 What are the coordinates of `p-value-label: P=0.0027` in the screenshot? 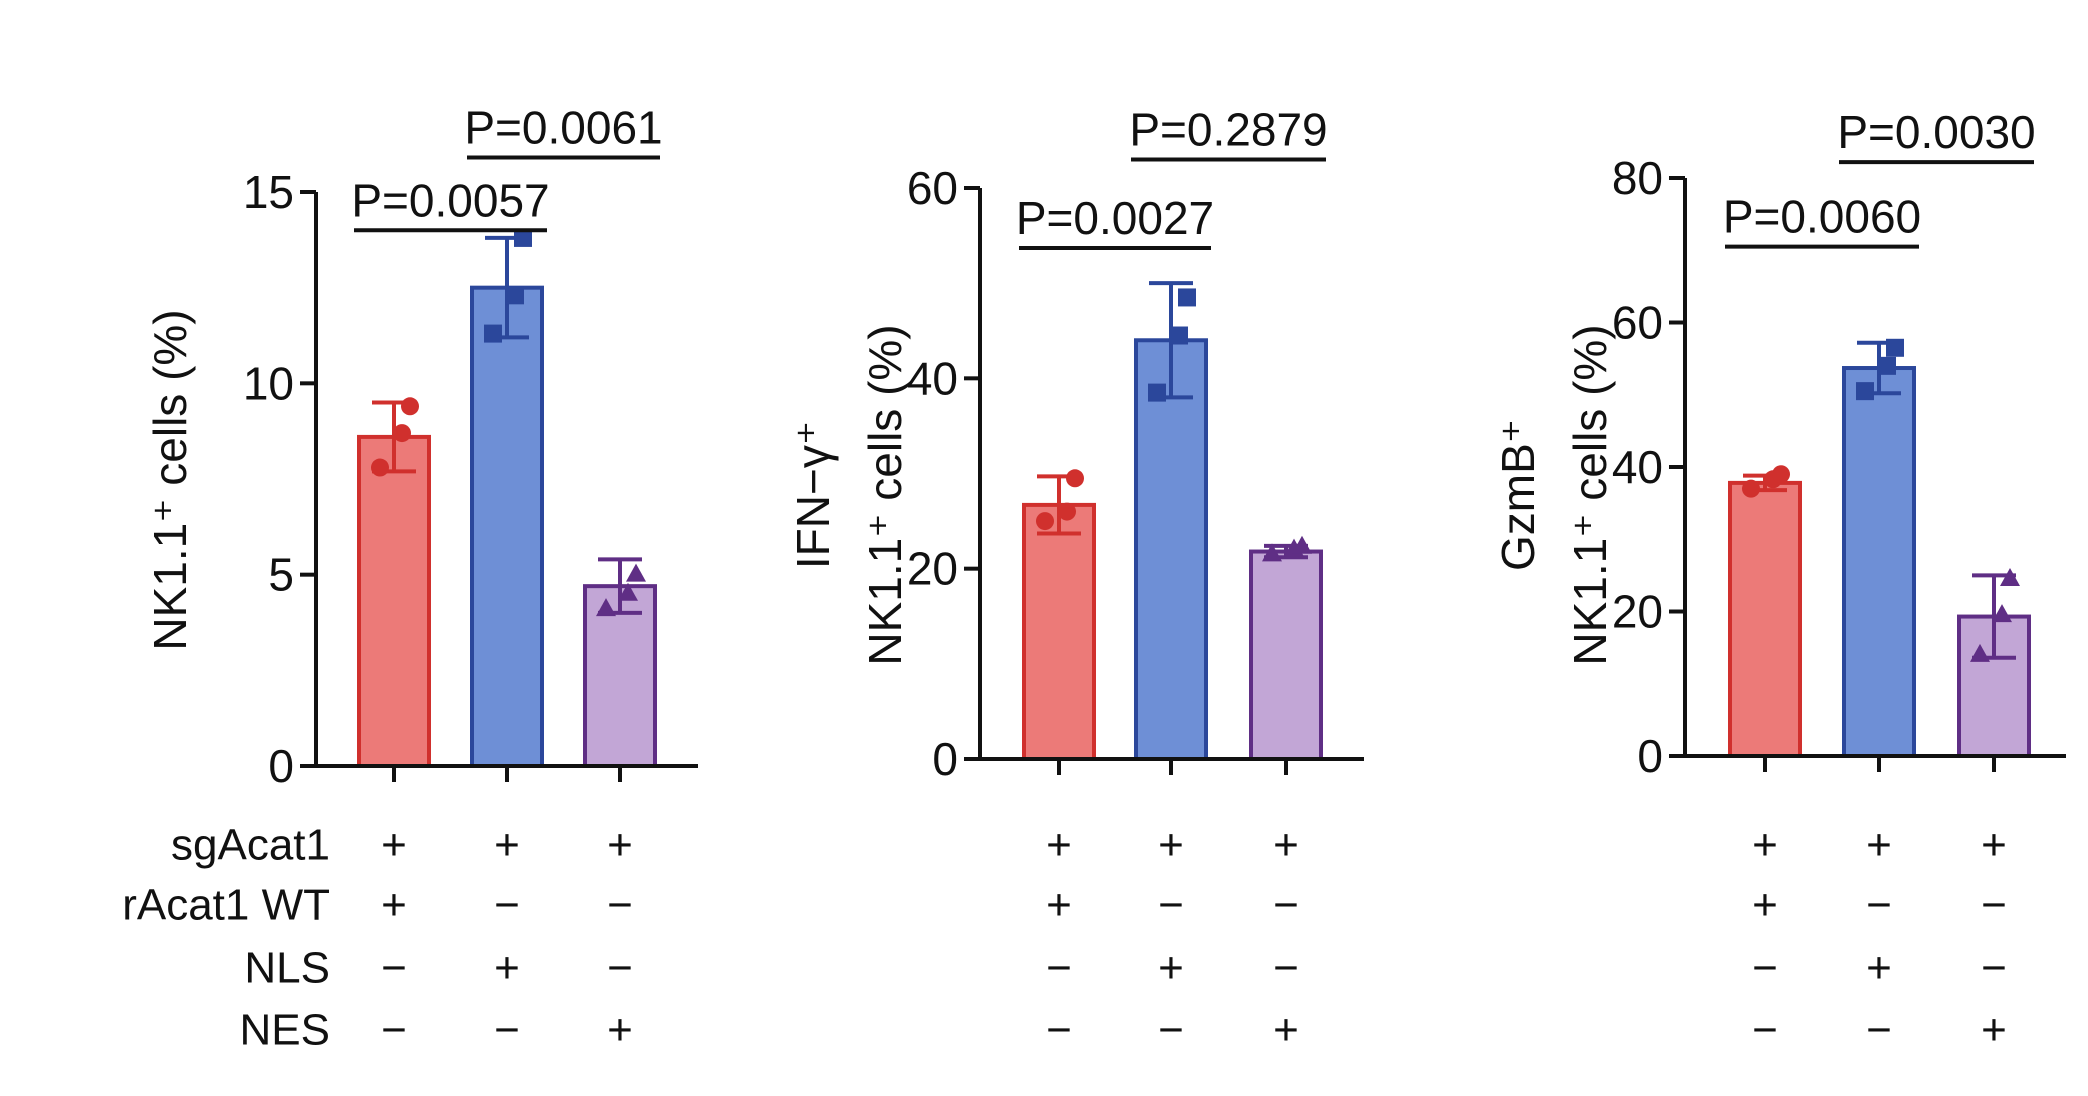 It's located at (1115, 218).